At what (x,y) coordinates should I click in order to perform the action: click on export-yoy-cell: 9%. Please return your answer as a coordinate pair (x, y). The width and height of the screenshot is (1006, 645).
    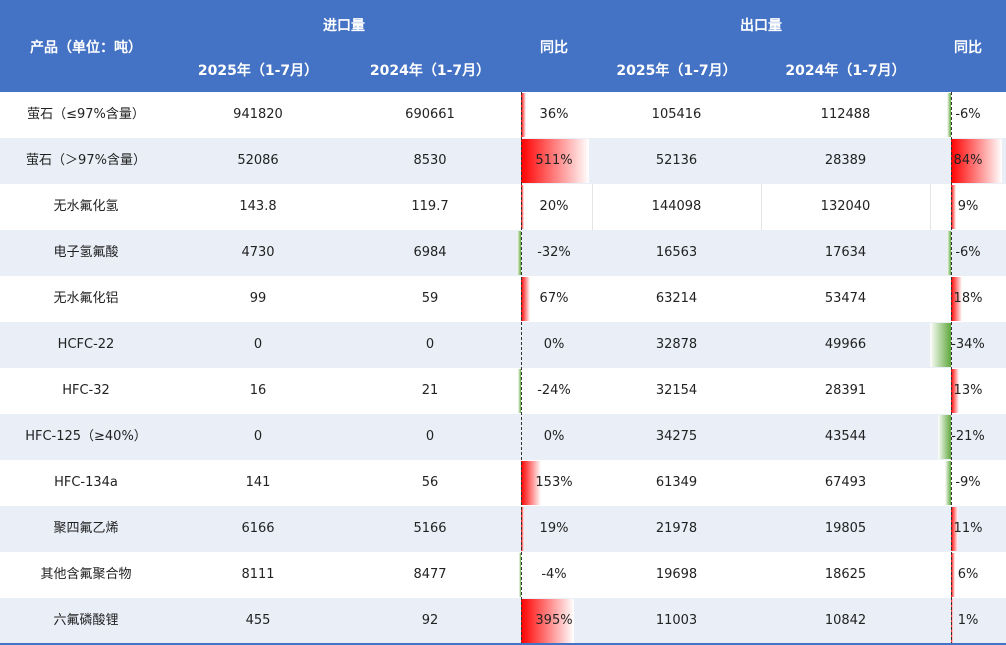
    Looking at the image, I should click on (968, 206).